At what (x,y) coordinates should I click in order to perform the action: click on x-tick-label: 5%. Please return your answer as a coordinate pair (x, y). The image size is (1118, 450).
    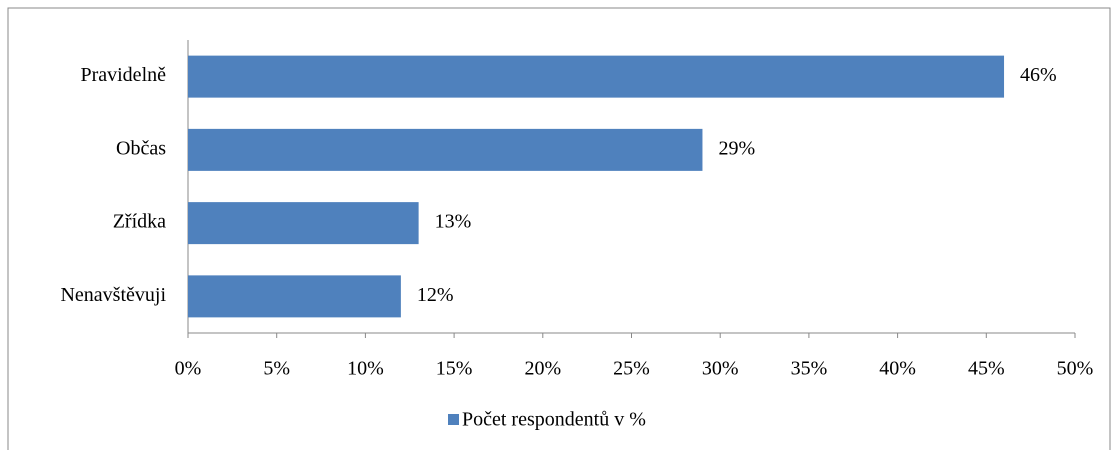
    Looking at the image, I should click on (276, 369).